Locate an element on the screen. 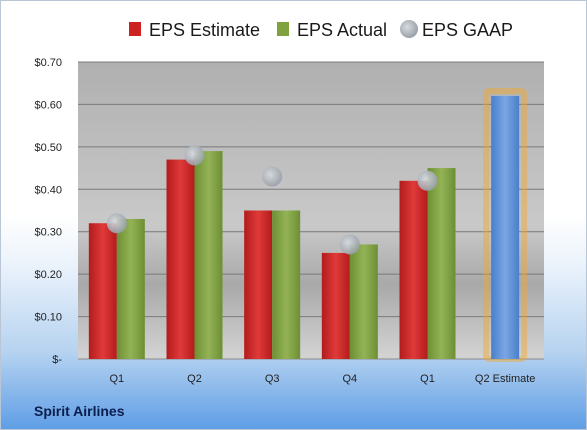 The height and width of the screenshot is (430, 587). legend-label: EPS Estimate is located at coordinates (204, 30).